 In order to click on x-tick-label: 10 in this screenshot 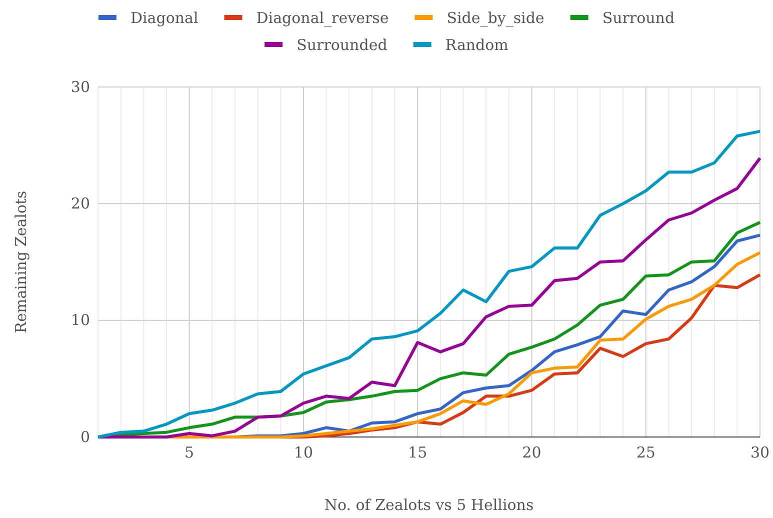, I will do `click(303, 453)`.